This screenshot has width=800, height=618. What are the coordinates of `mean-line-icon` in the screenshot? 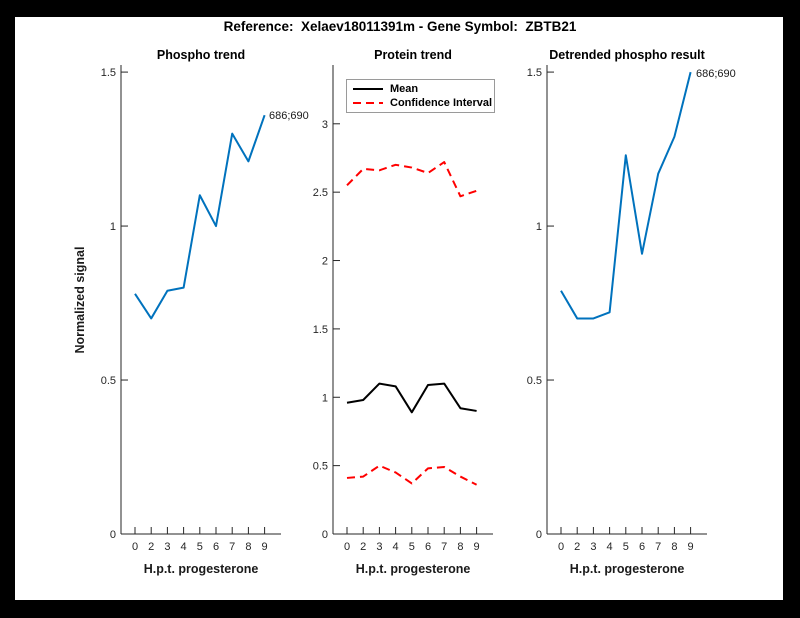 It's located at (368, 89).